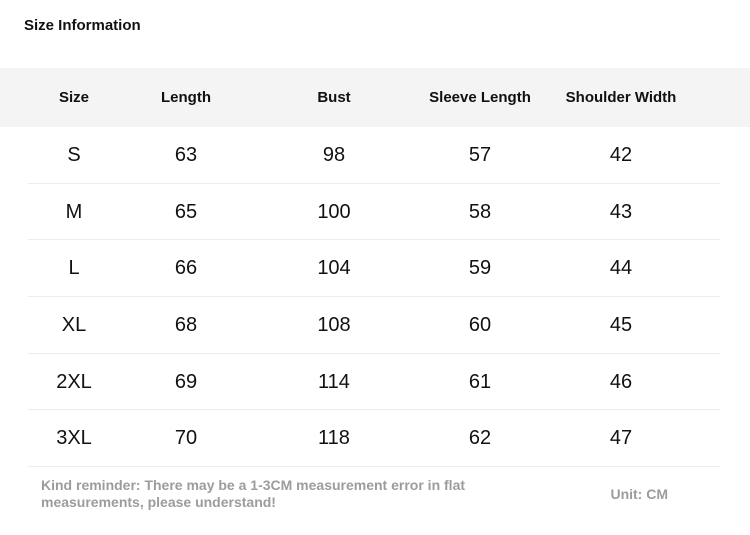 The height and width of the screenshot is (535, 750). I want to click on cell-bust: 114, so click(334, 381).